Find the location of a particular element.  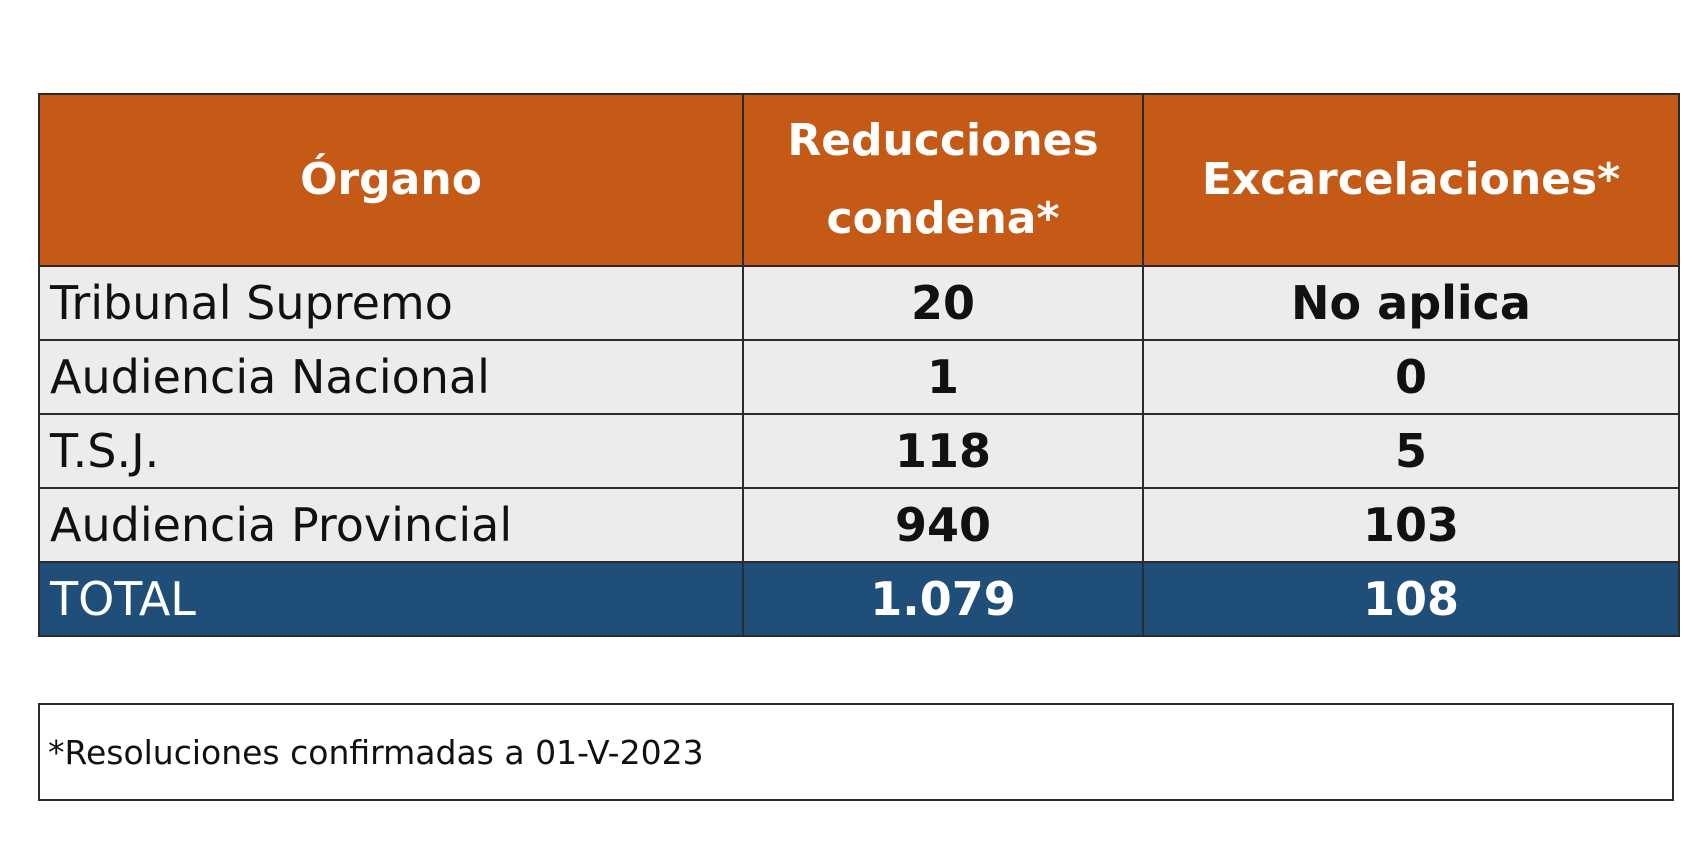

row-organo: Tribunal Supremo is located at coordinates (391, 303).